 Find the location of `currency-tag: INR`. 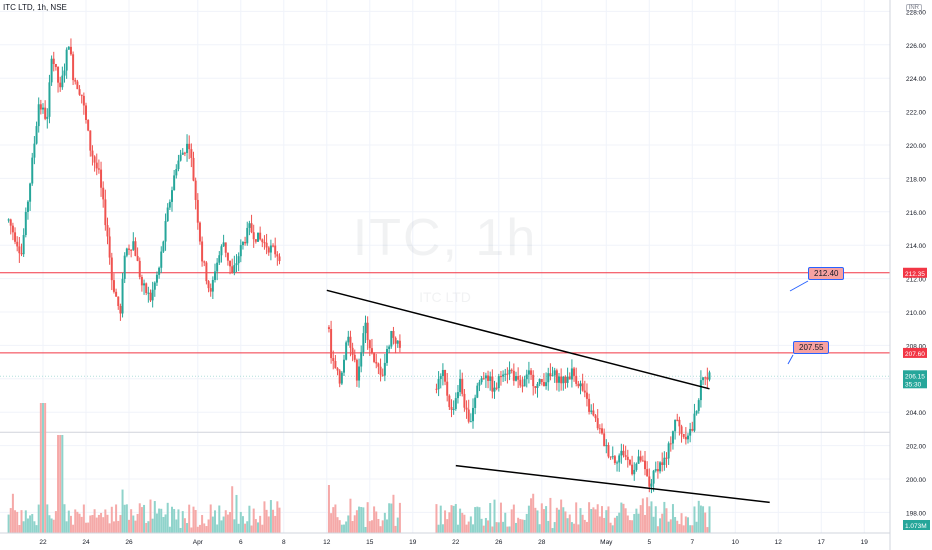

currency-tag: INR is located at coordinates (913, 8).